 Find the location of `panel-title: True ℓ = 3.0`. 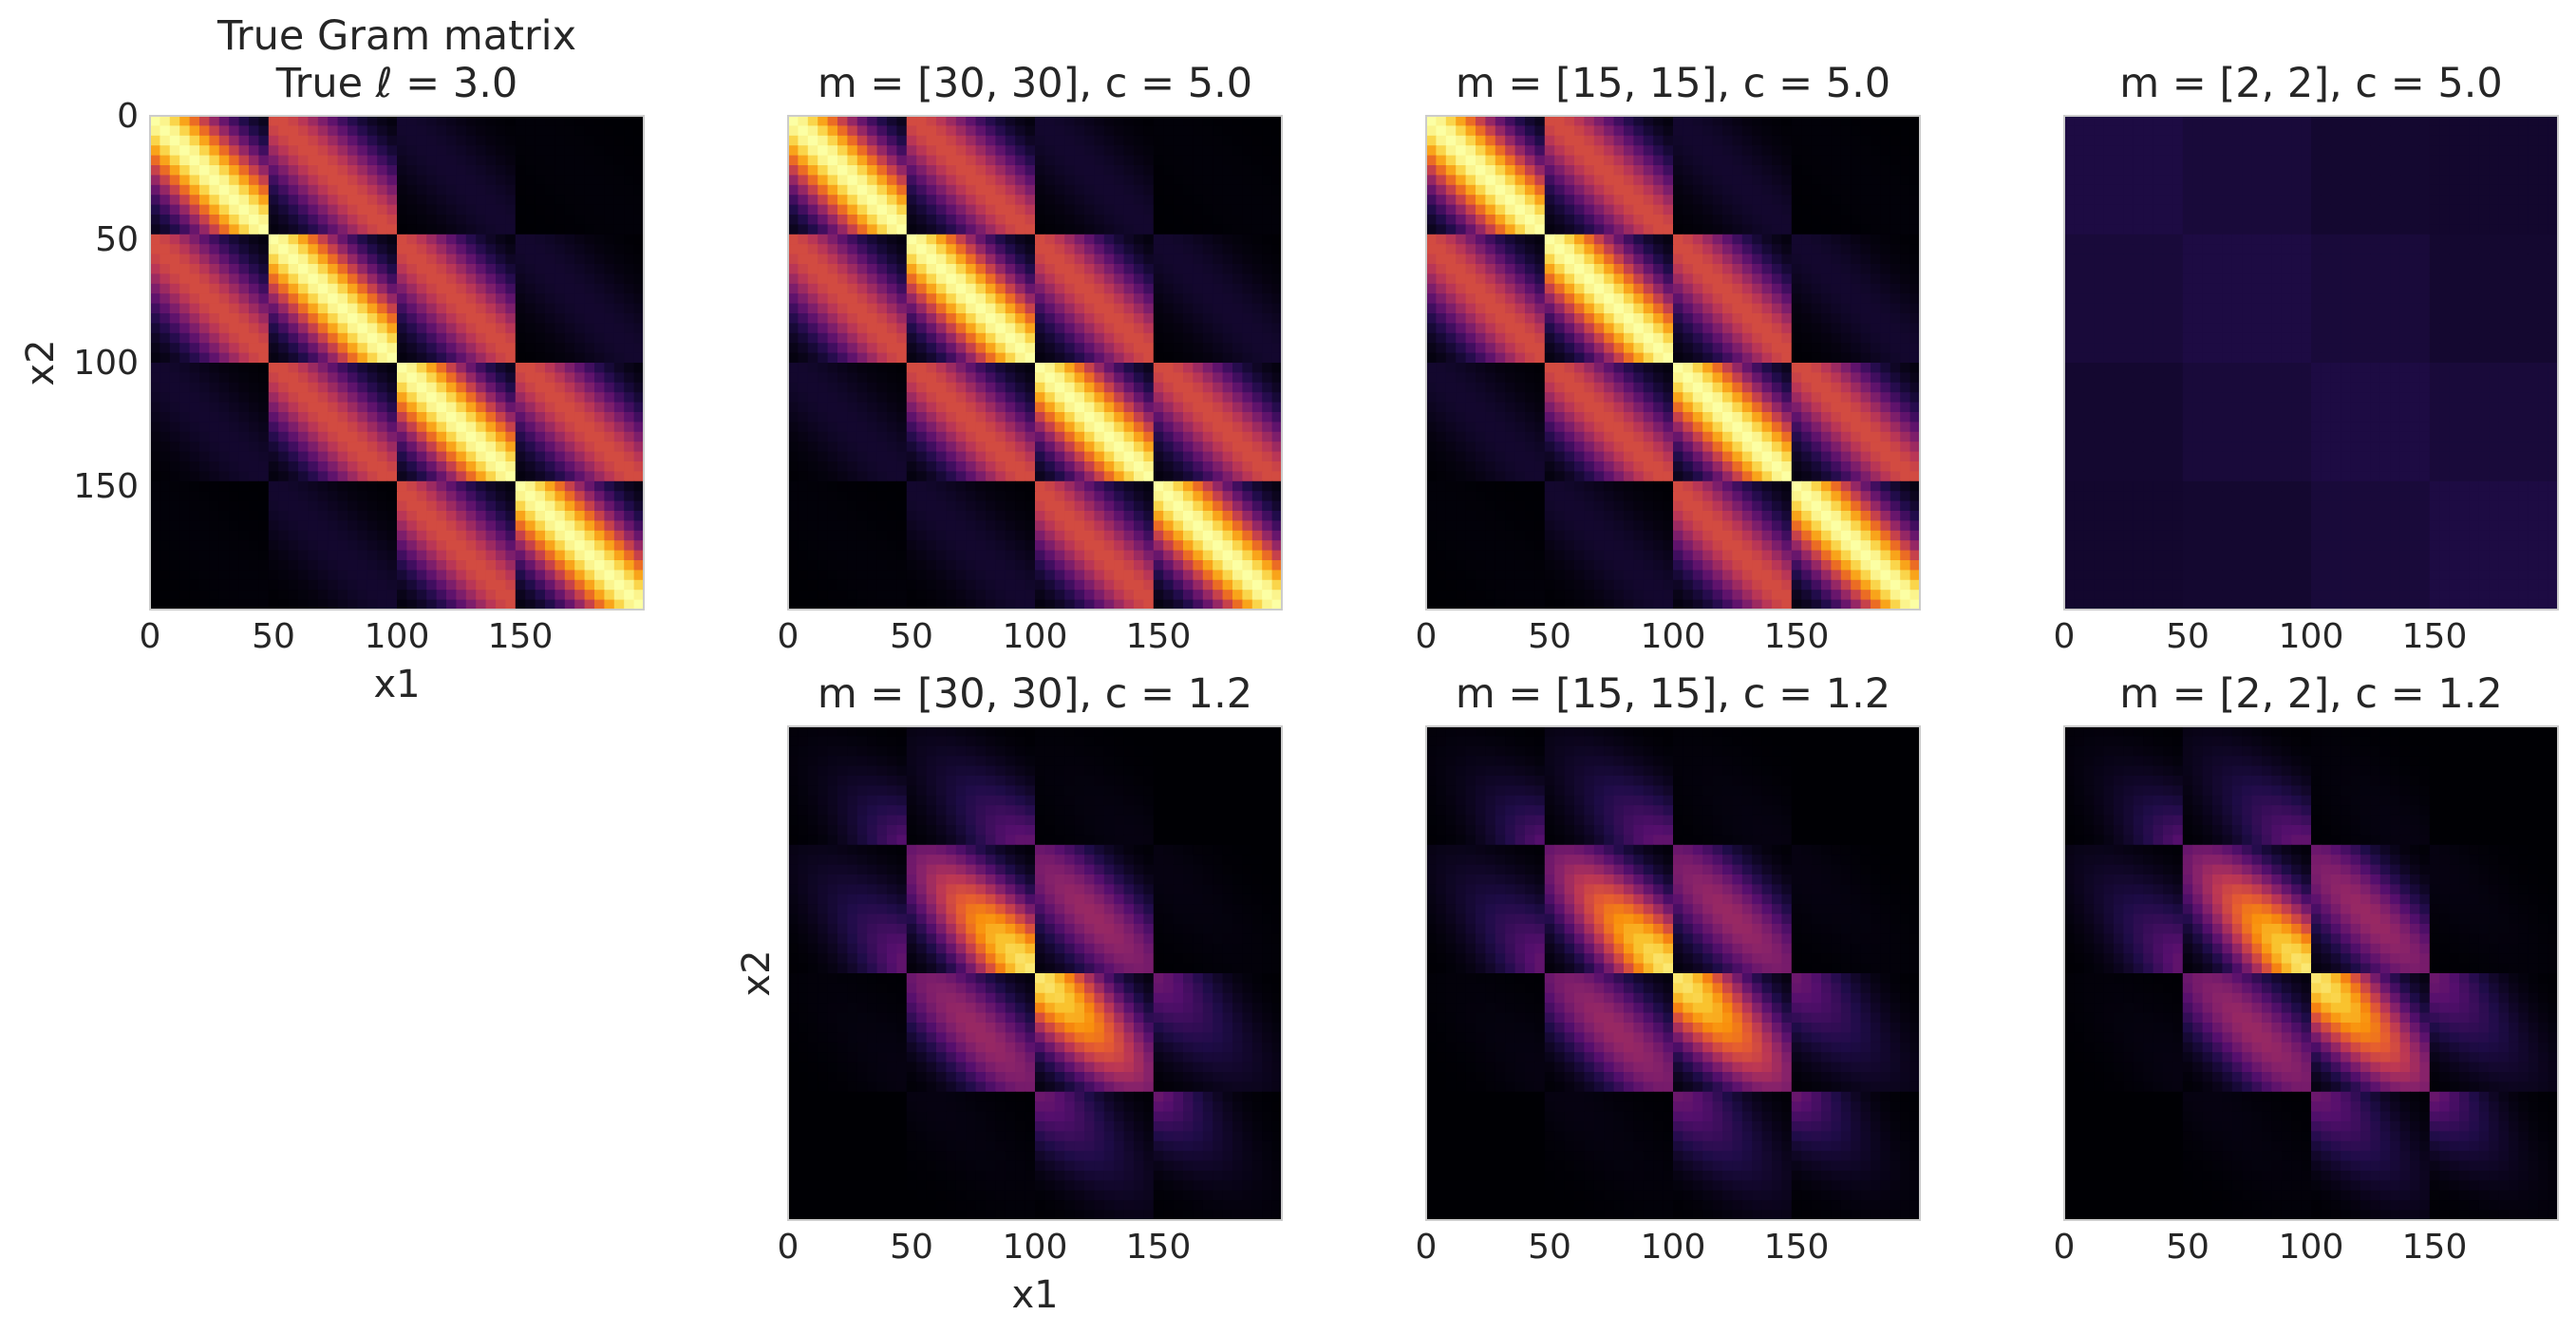

panel-title: True ℓ = 3.0 is located at coordinates (396, 83).